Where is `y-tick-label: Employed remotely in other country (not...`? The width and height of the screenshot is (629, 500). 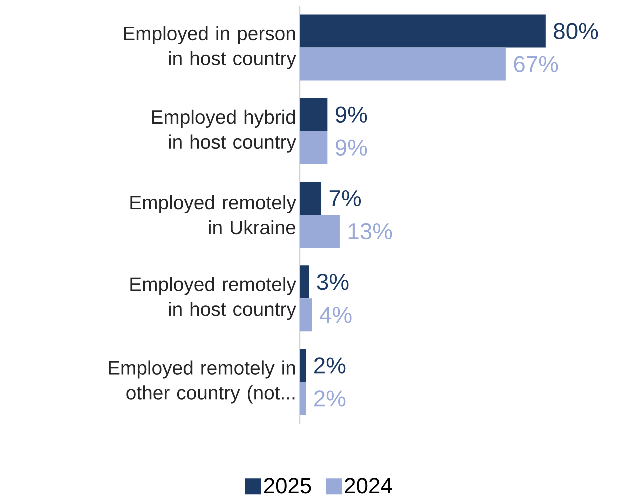 y-tick-label: Employed remotely in other country (not... is located at coordinates (202, 382).